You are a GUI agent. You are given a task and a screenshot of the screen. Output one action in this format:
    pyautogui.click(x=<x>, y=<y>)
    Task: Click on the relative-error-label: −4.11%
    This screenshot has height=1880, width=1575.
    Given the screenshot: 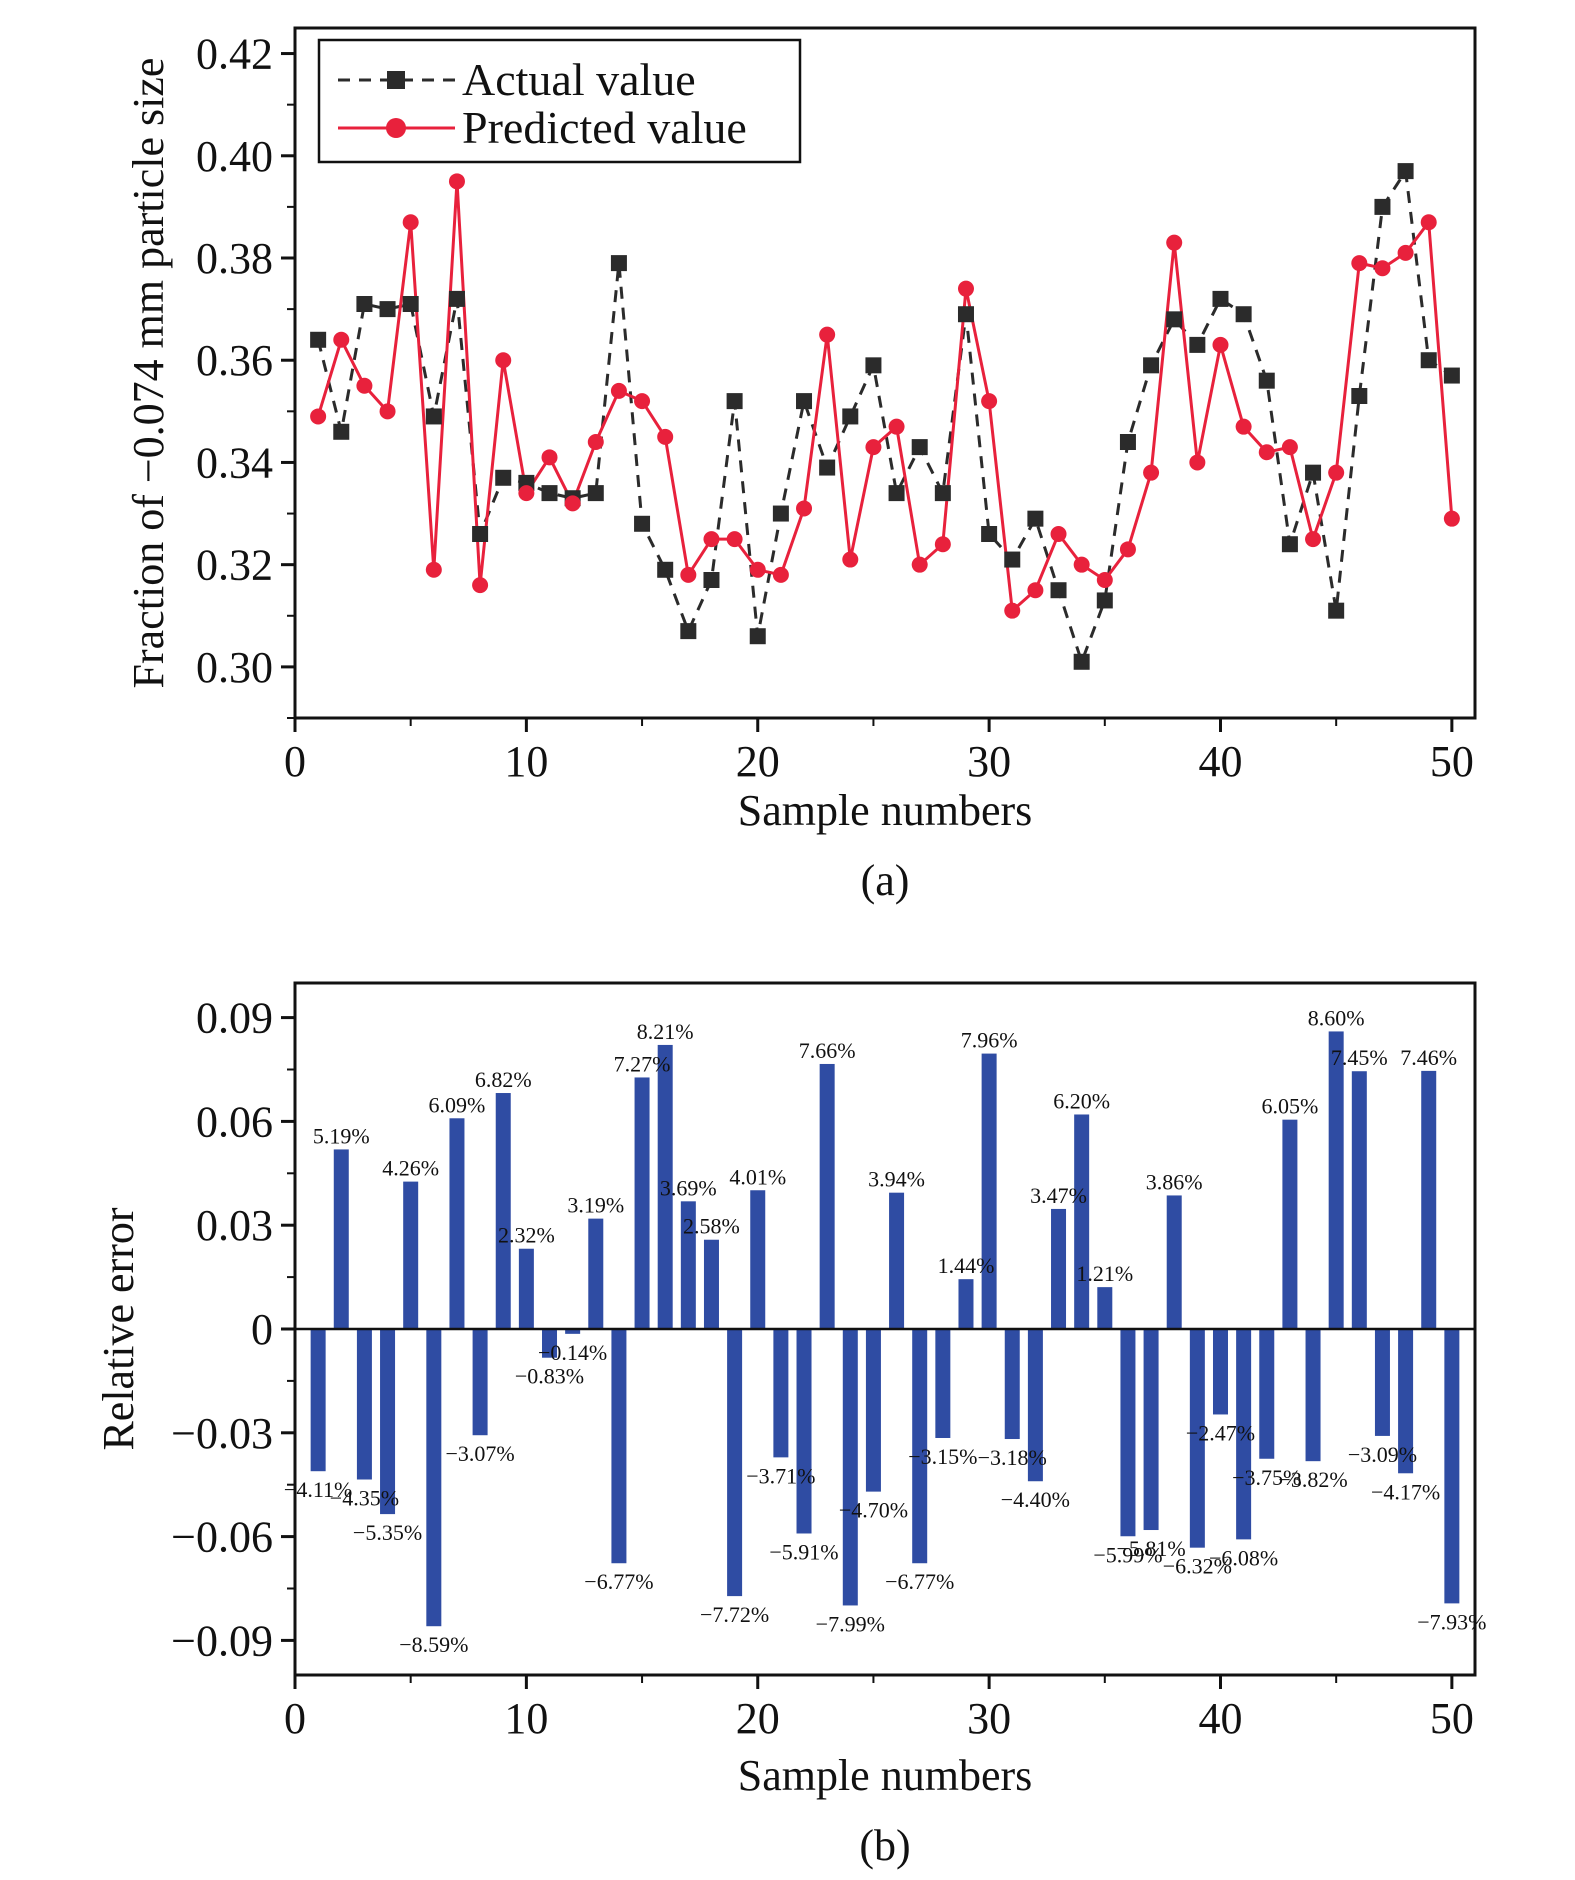 What is the action you would take?
    pyautogui.click(x=318, y=1489)
    